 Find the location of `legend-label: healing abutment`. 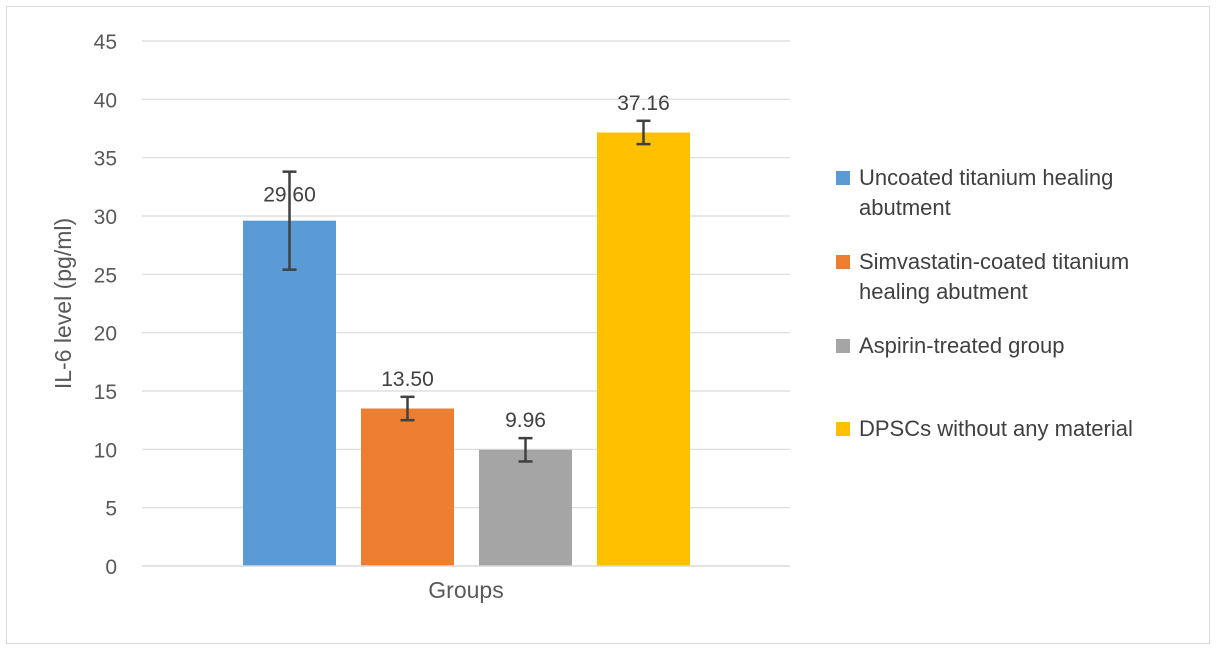

legend-label: healing abutment is located at coordinates (943, 291).